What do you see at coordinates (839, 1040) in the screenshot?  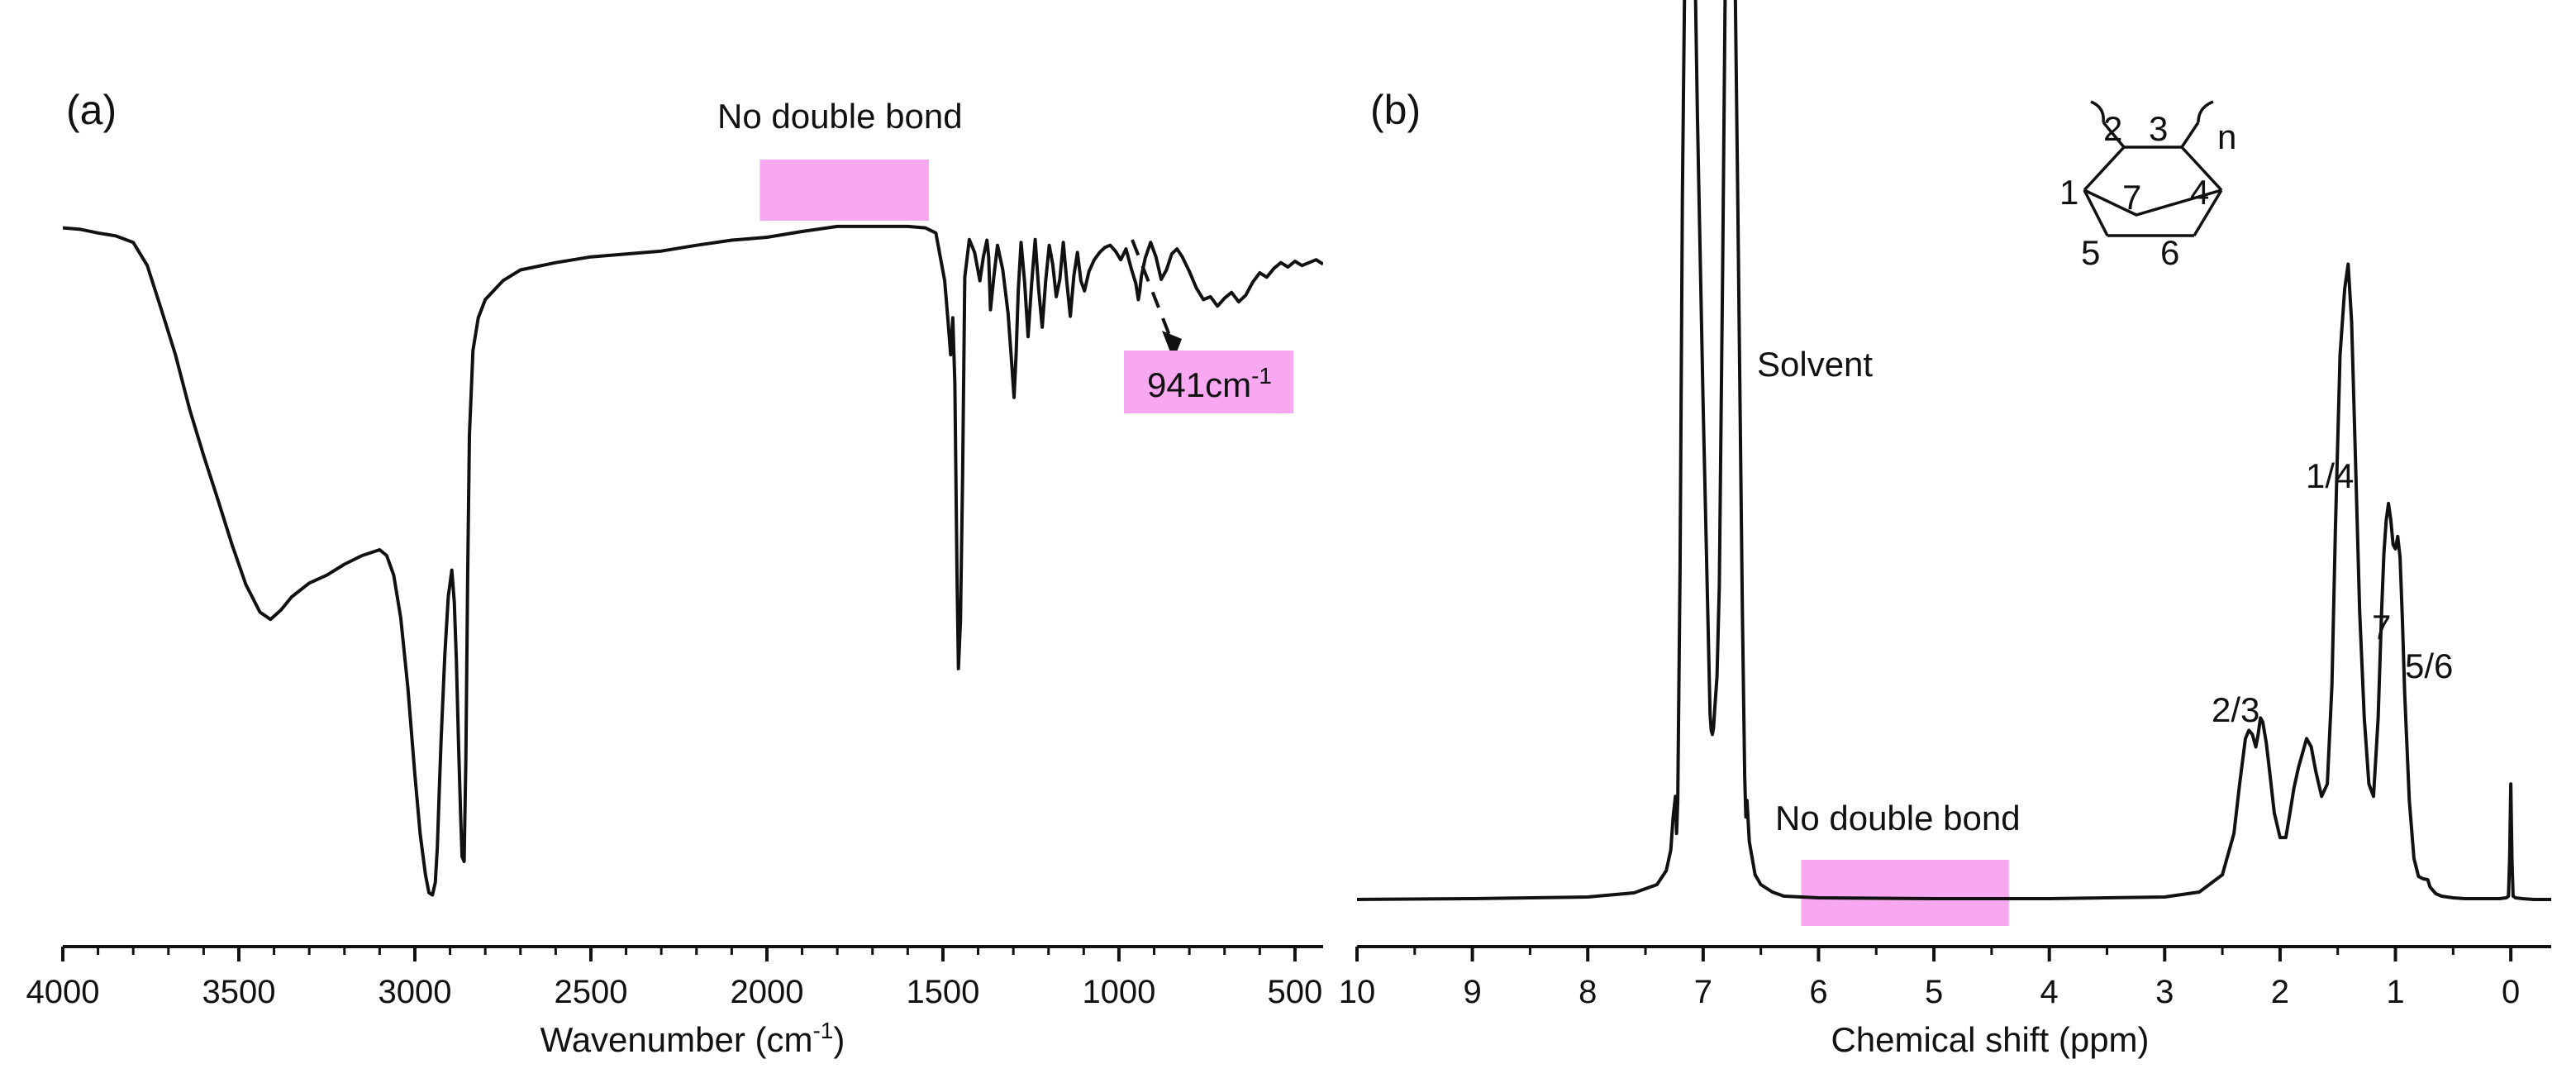 I see `ftir-x-axis-title-close: )` at bounding box center [839, 1040].